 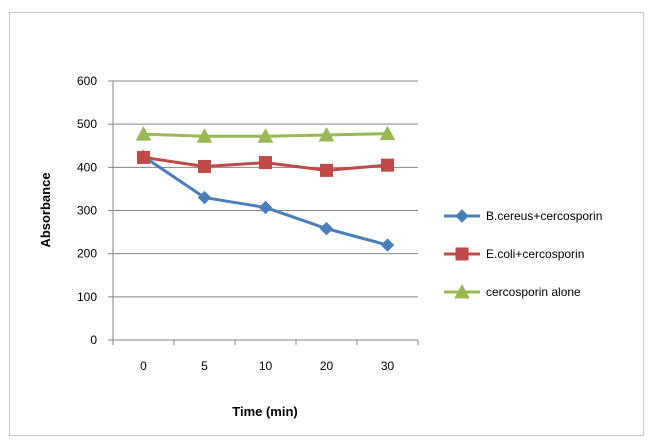 What do you see at coordinates (87, 167) in the screenshot?
I see `y-tick-label: 400` at bounding box center [87, 167].